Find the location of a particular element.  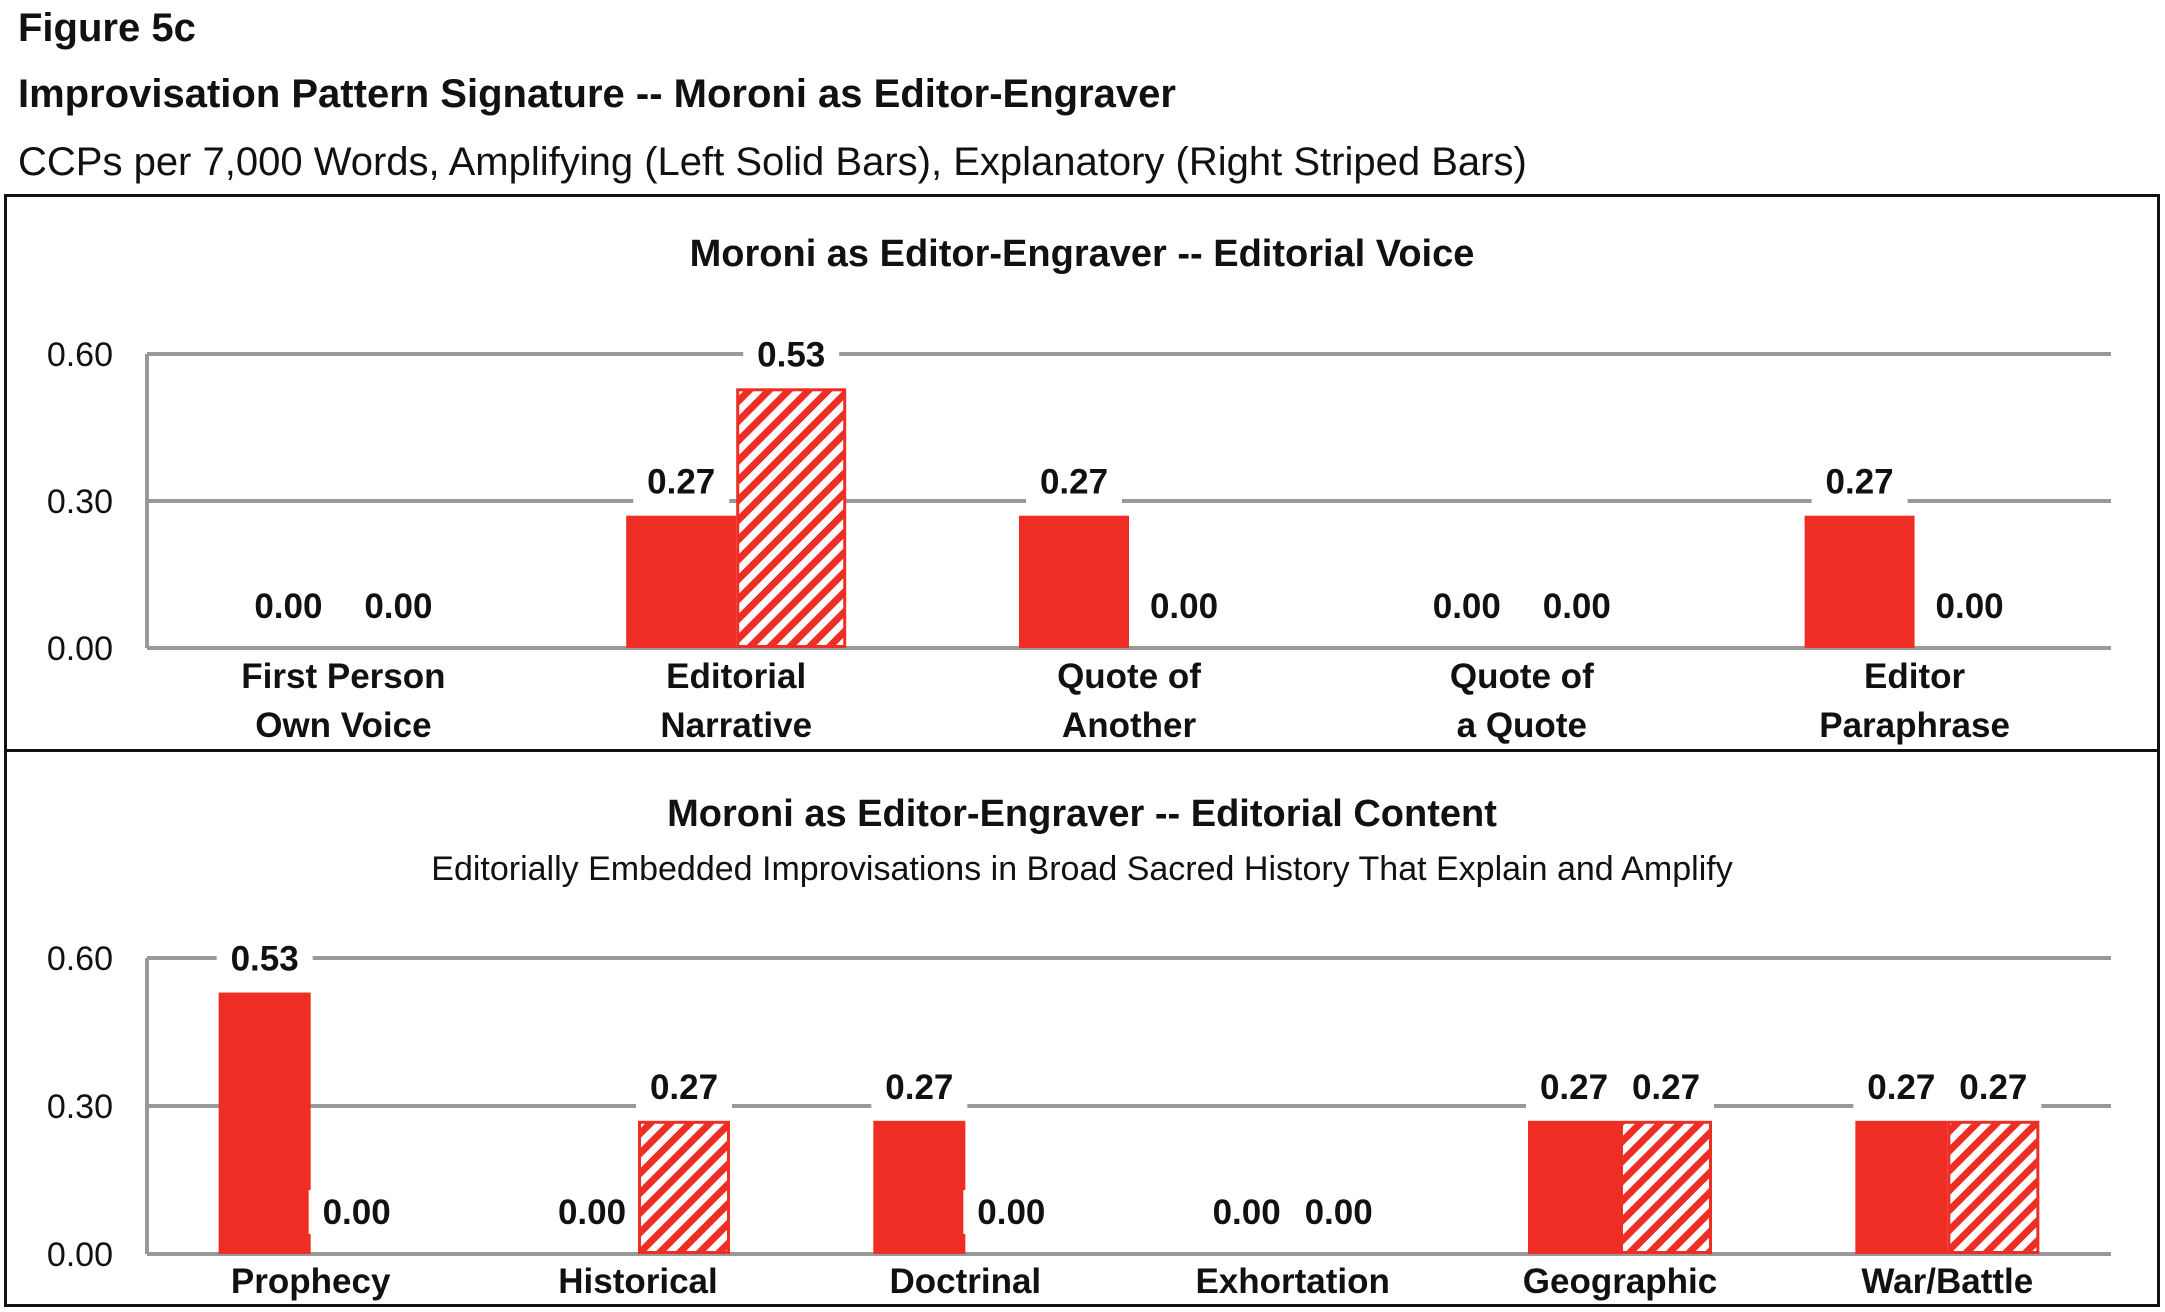

category-label: Narrative is located at coordinates (736, 725).